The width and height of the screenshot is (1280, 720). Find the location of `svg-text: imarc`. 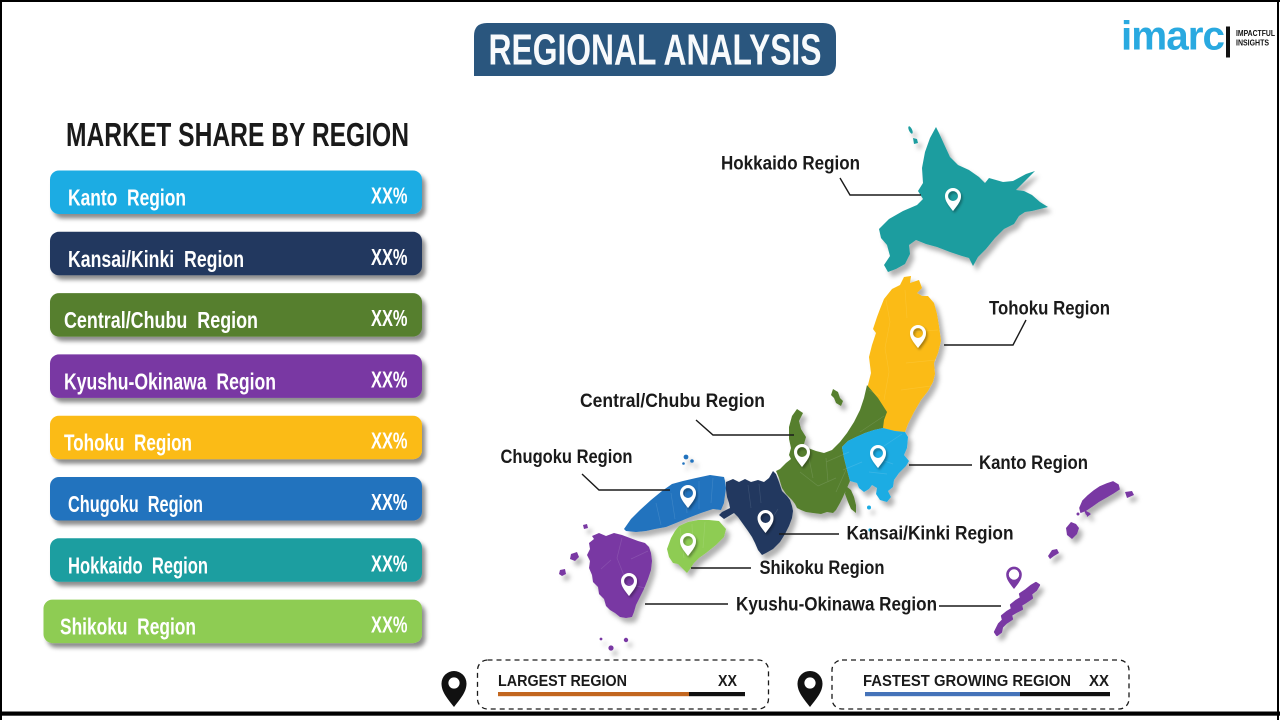

svg-text: imarc is located at coordinates (1172, 36).